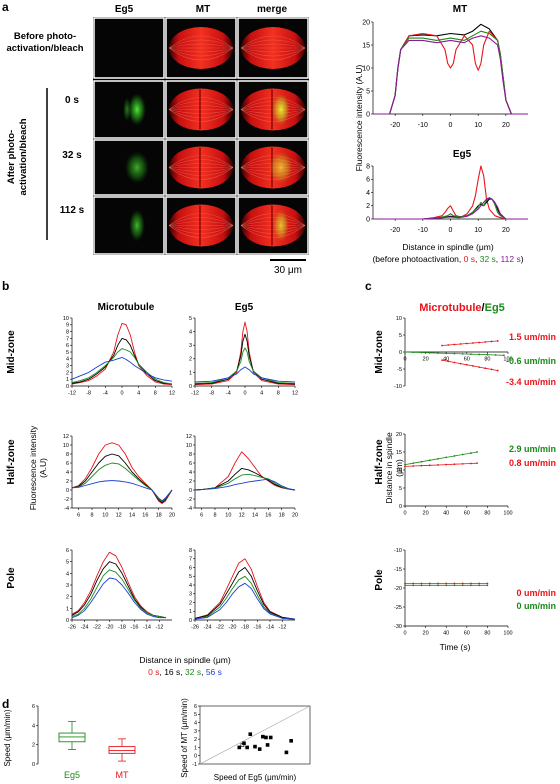 The height and width of the screenshot is (784, 560). Describe the element at coordinates (395, 125) in the screenshot. I see `x-tick-label: -20` at that location.